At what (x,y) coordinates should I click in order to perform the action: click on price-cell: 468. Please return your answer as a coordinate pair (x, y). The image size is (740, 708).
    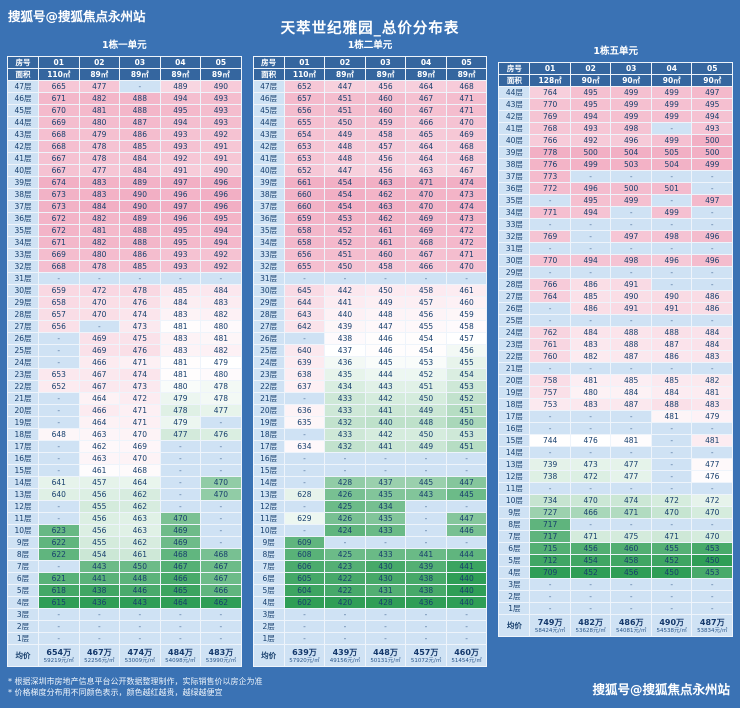
    Looking at the image, I should click on (221, 554).